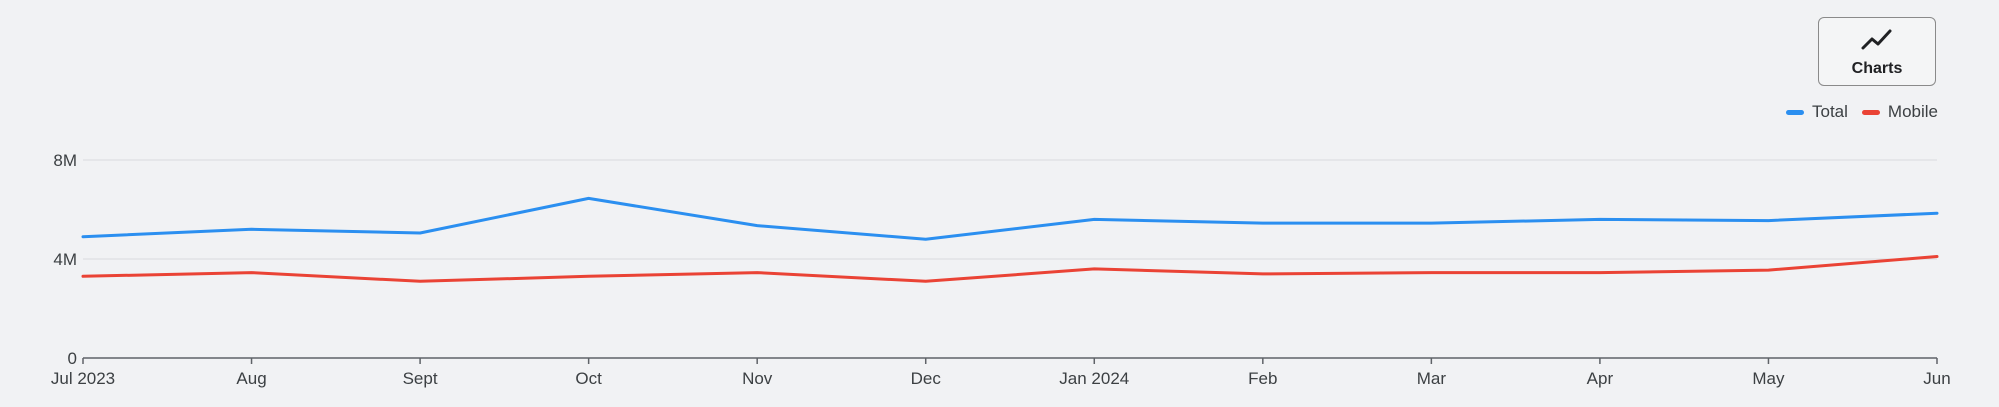  Describe the element at coordinates (1010, 269) in the screenshot. I see `series-line-mobile` at that location.